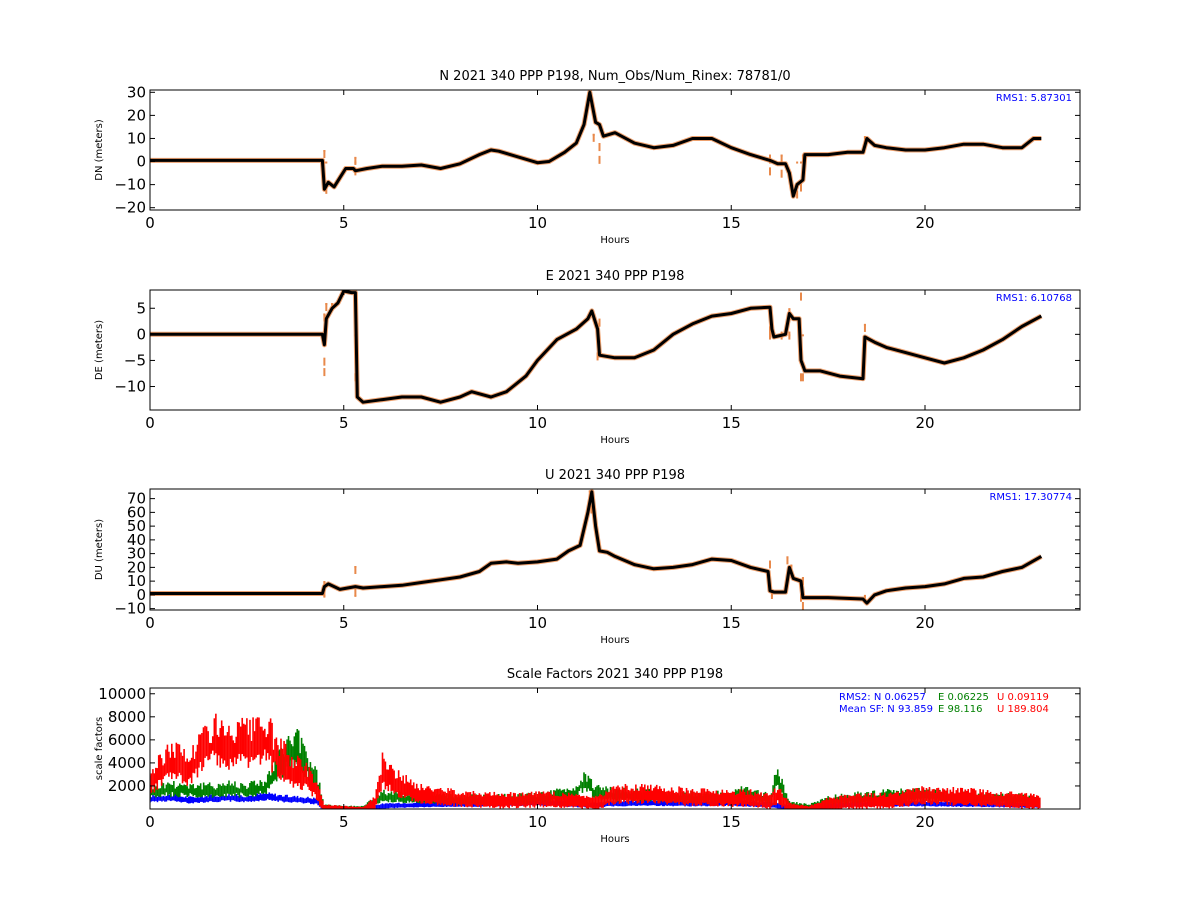 The image size is (1200, 900). I want to click on x-tick-label: 5, so click(344, 822).